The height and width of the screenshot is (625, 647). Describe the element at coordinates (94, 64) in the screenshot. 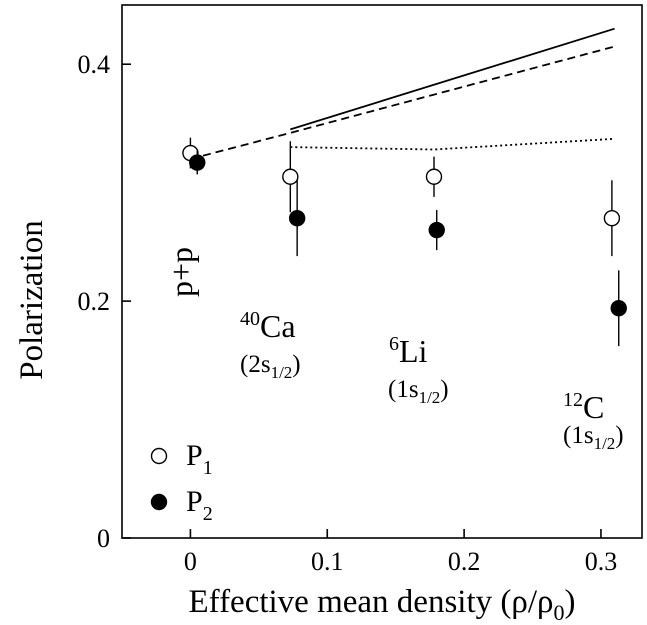

I see `y-tick-label: 0.4` at that location.